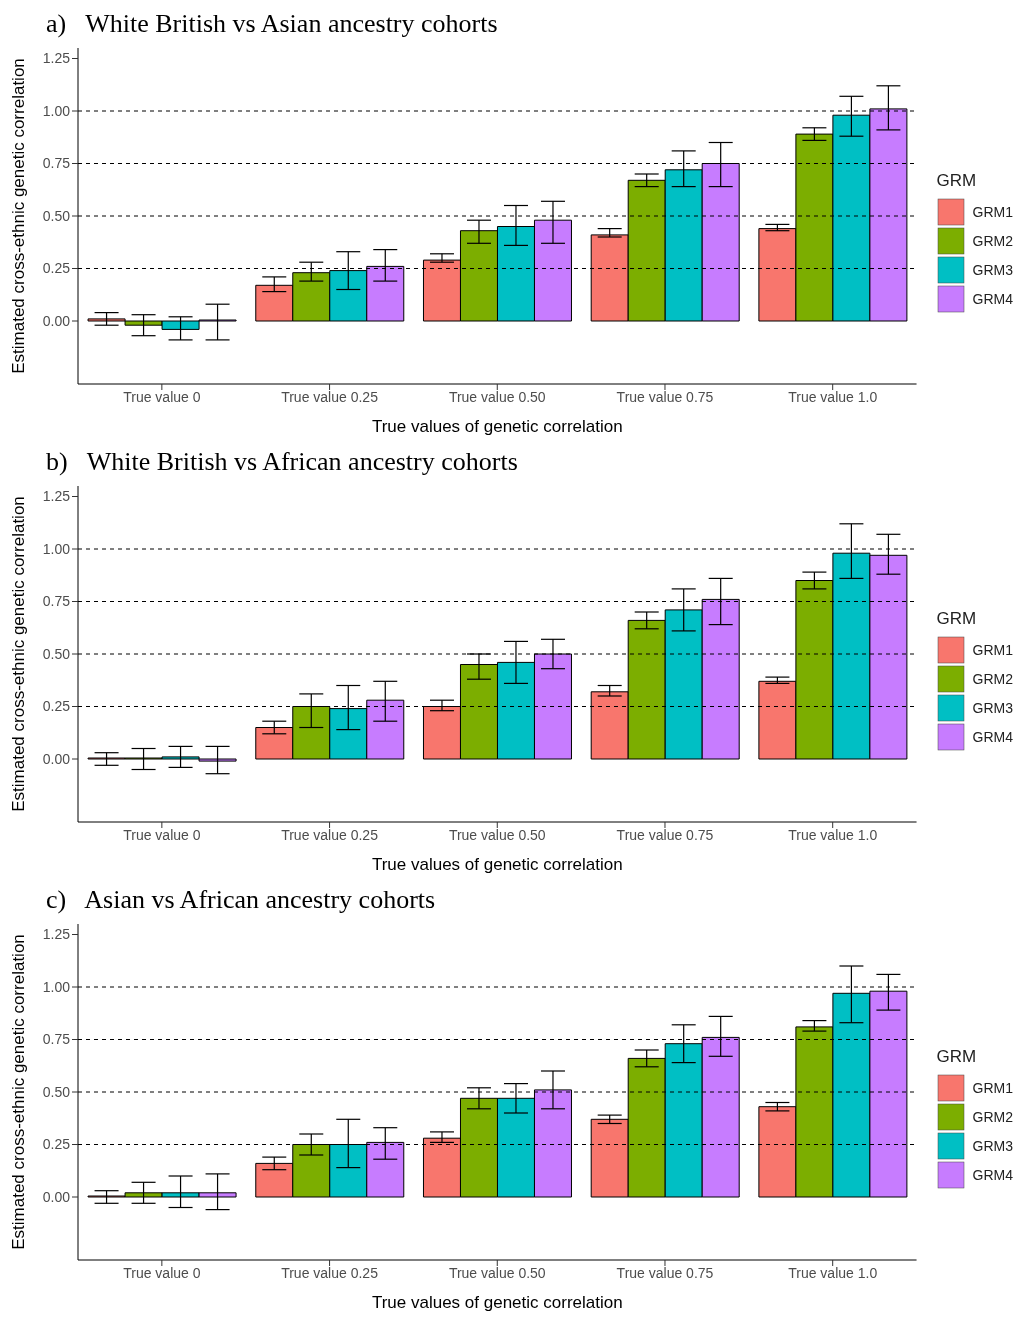  What do you see at coordinates (282, 462) in the screenshot?
I see `chart-title: b) White British vs African ancestry cohorts` at bounding box center [282, 462].